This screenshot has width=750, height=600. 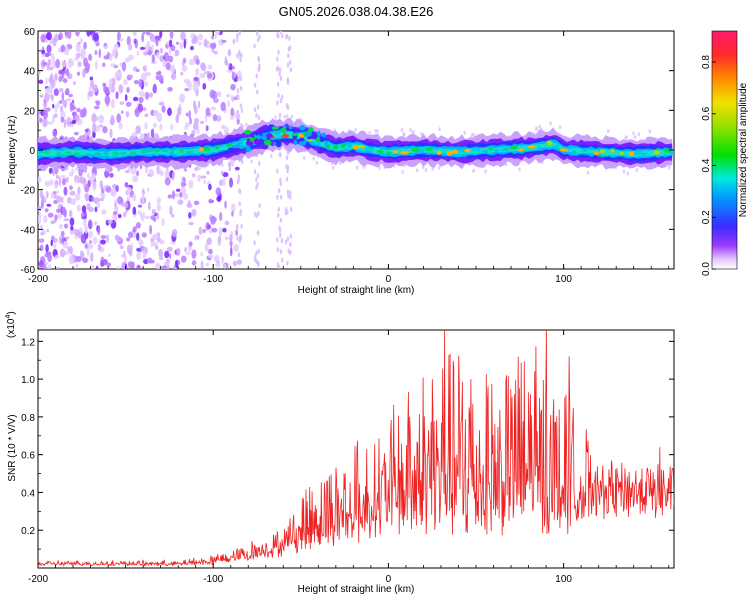 What do you see at coordinates (32, 151) in the screenshot?
I see `y-tick-label: 0` at bounding box center [32, 151].